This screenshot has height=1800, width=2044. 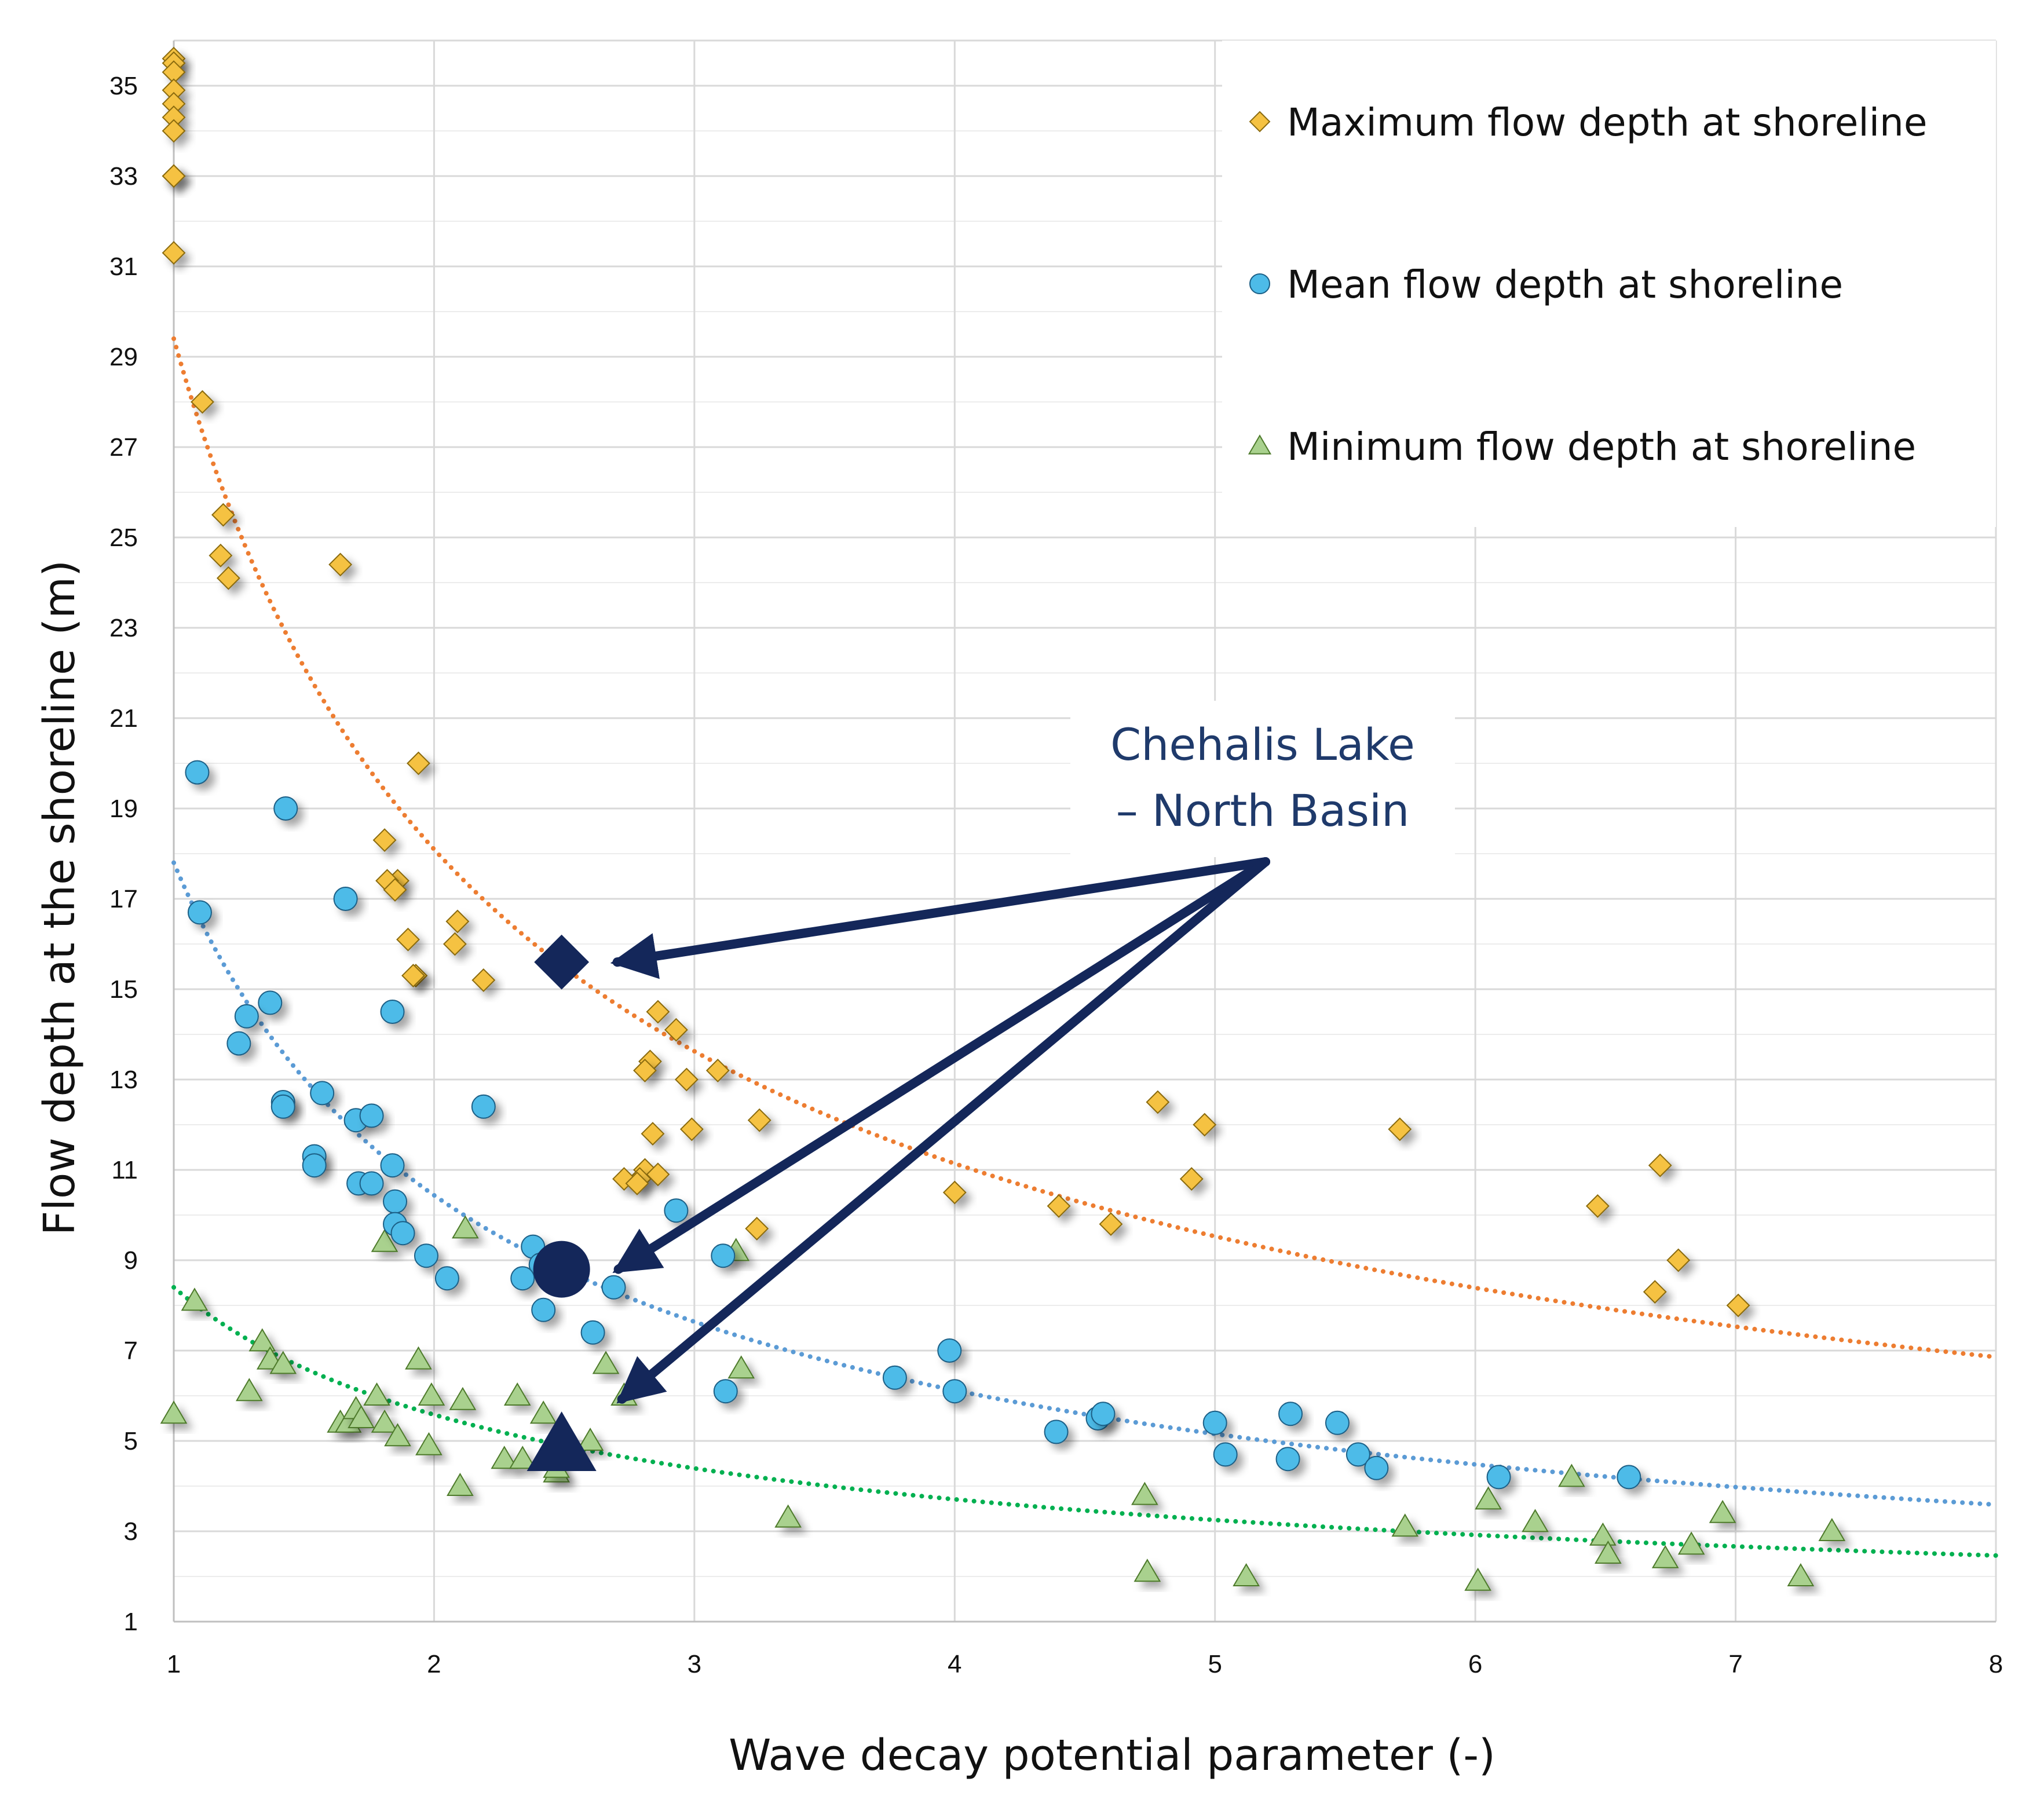 What do you see at coordinates (131, 1531) in the screenshot?
I see `y-tick-label: 3` at bounding box center [131, 1531].